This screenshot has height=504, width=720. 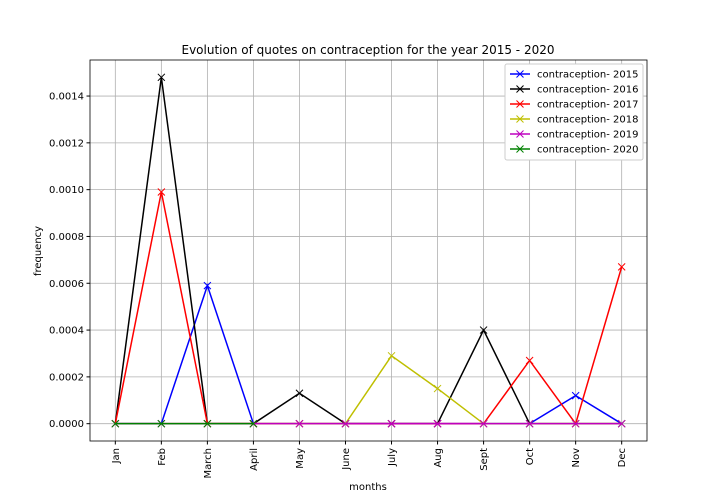 I want to click on x-tick-label: Sept, so click(x=484, y=459).